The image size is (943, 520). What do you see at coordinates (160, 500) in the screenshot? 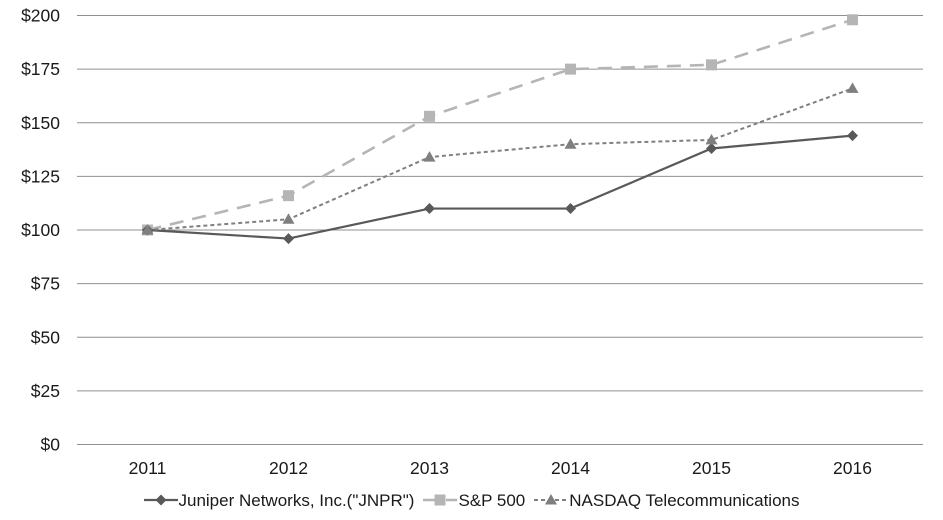
I see `legend-diamond-marker-icon` at bounding box center [160, 500].